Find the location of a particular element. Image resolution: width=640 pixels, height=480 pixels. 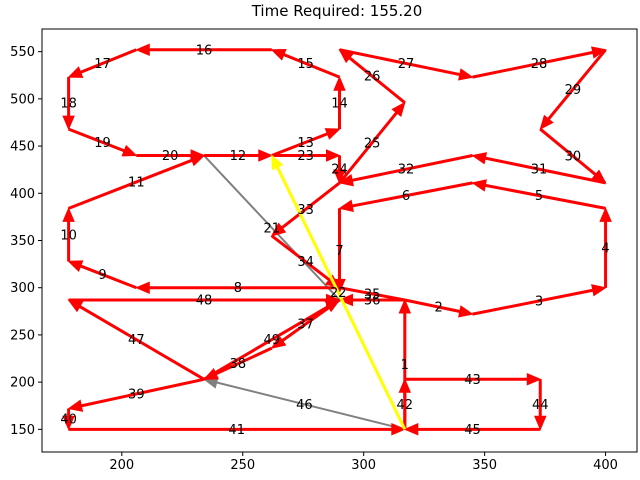

edge-31-line is located at coordinates (544, 170).